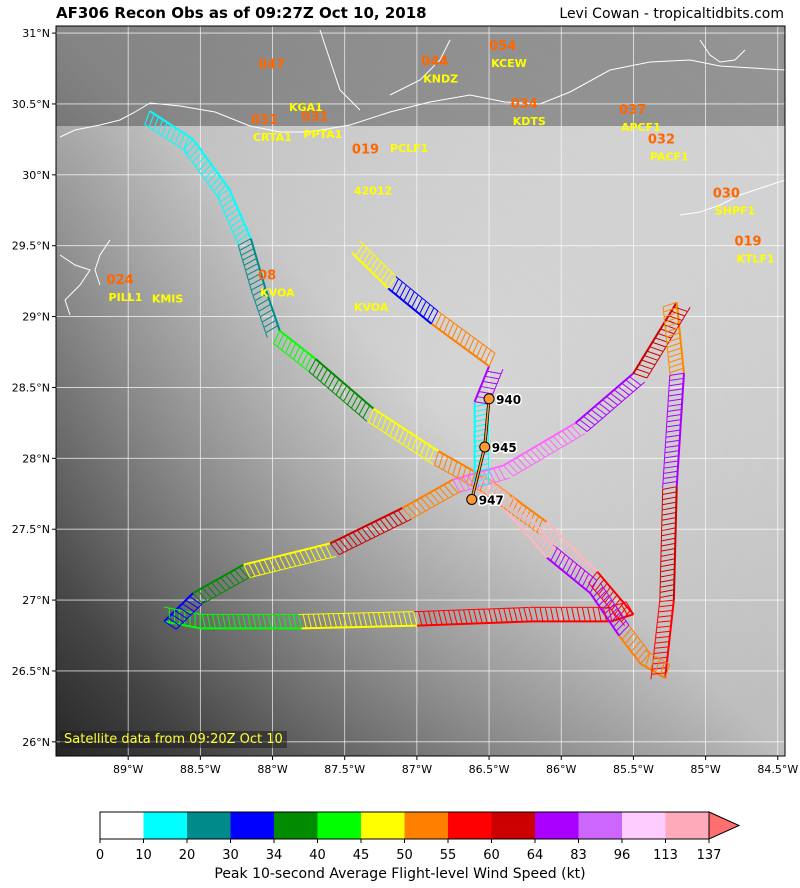 The image size is (800, 888). I want to click on x-tick-label: 87.5°W, so click(344, 769).